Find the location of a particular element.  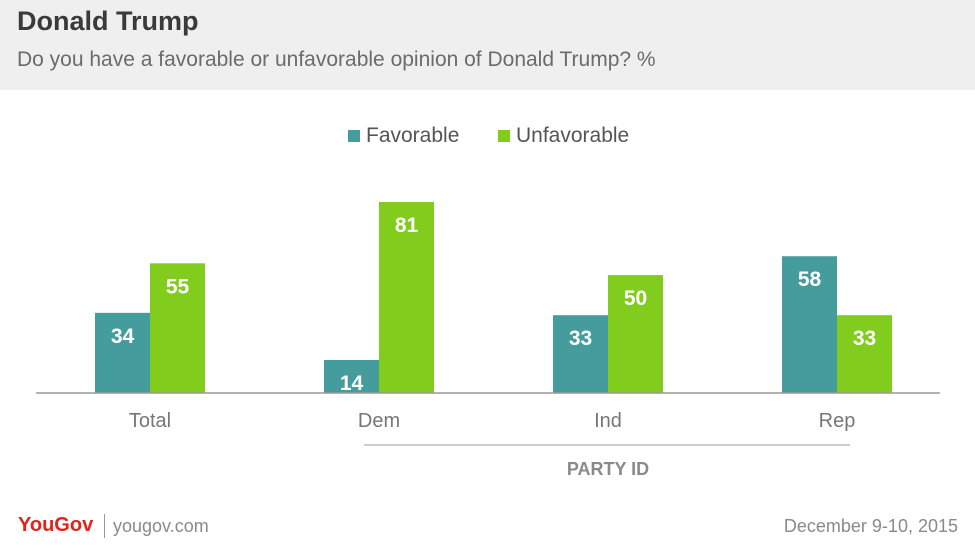

legend-swatch-unfavorable is located at coordinates (504, 136).